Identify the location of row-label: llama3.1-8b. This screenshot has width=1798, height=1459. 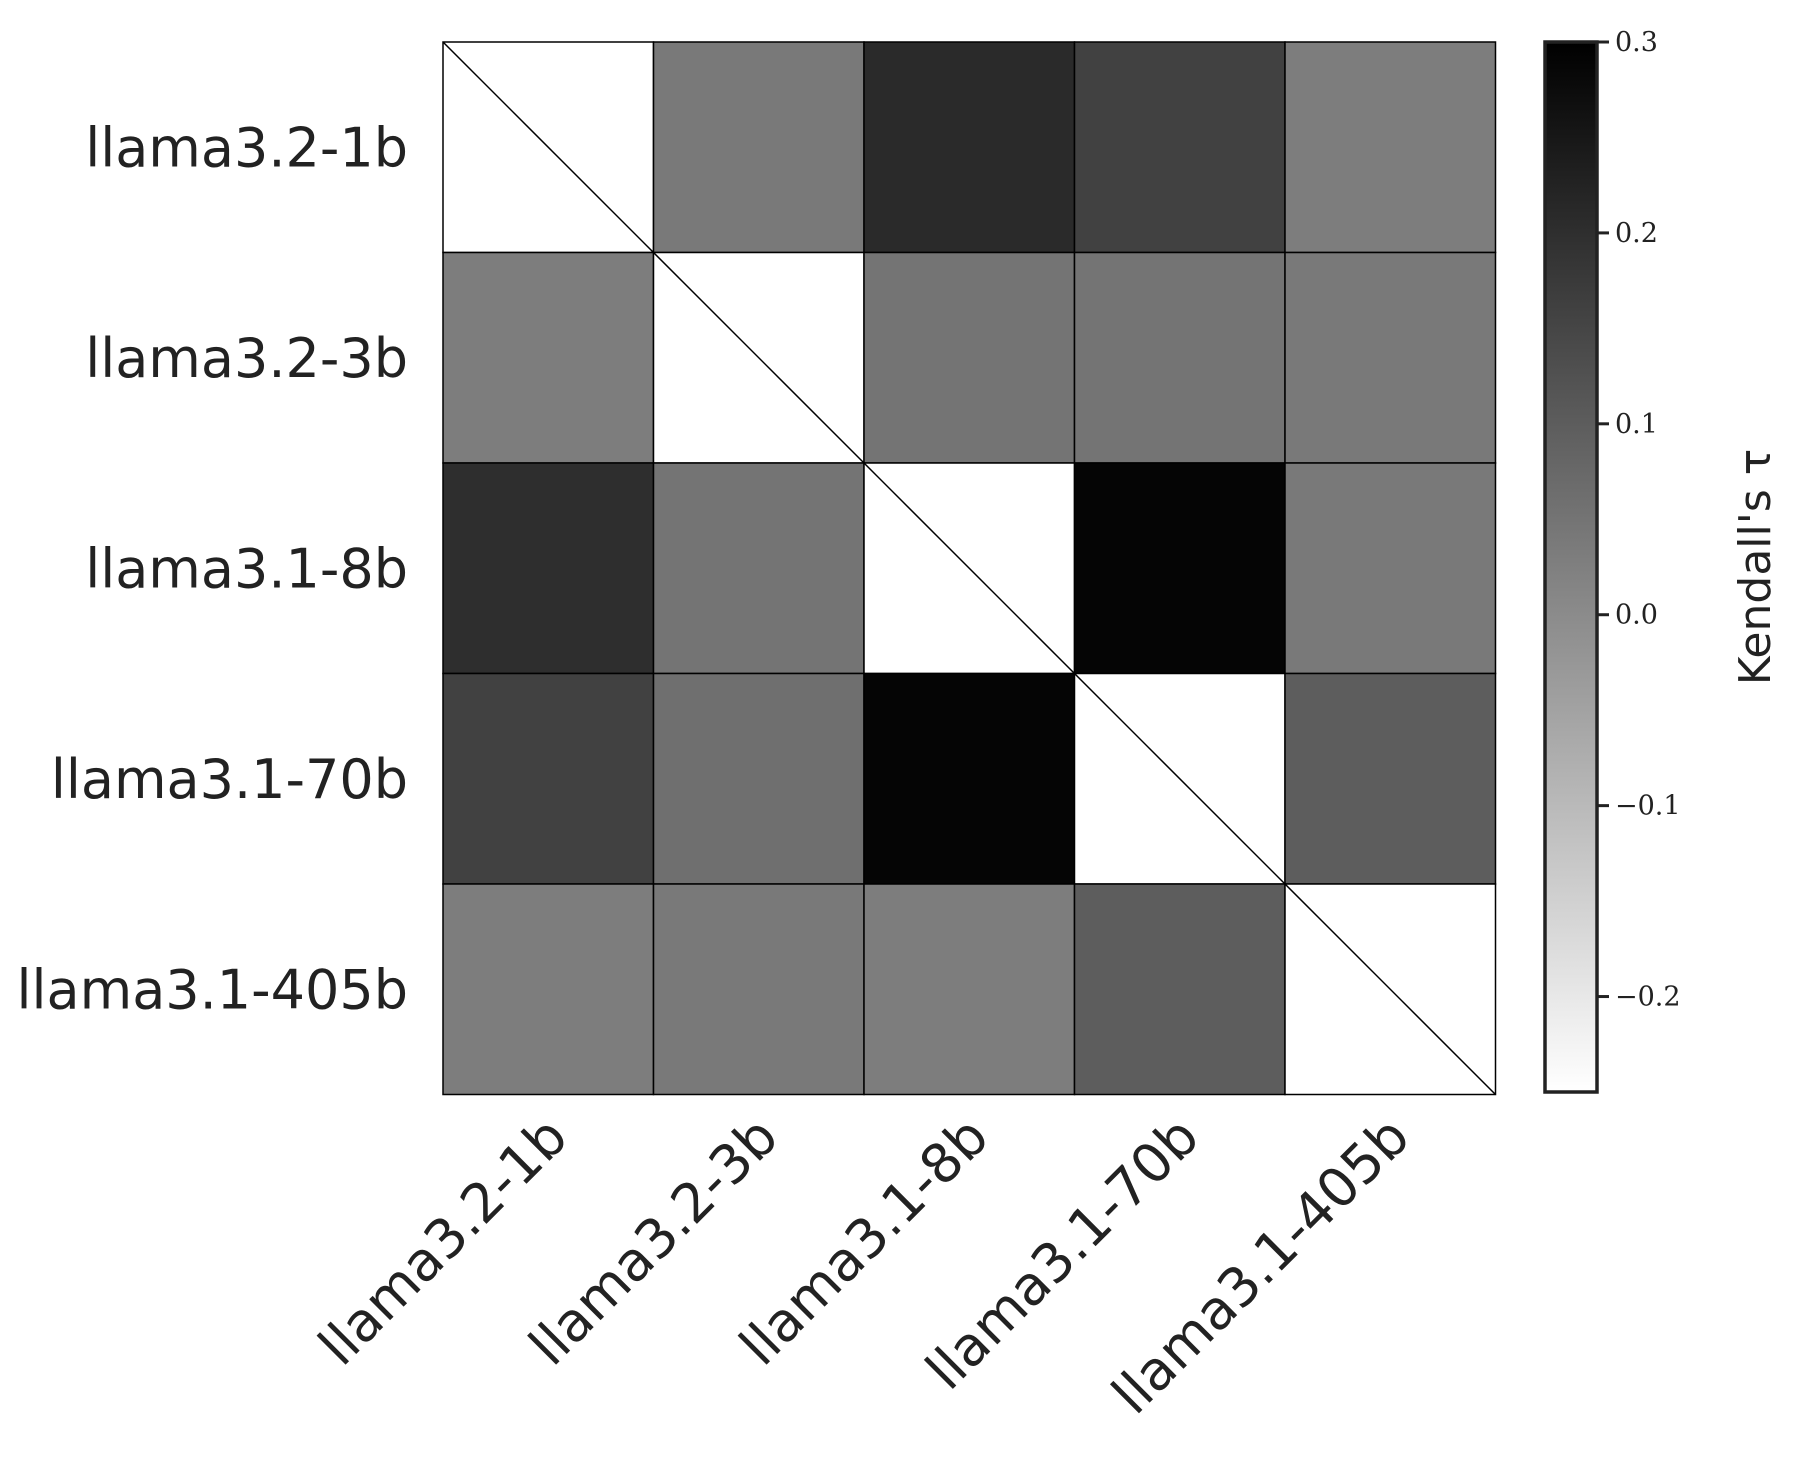
(246, 568).